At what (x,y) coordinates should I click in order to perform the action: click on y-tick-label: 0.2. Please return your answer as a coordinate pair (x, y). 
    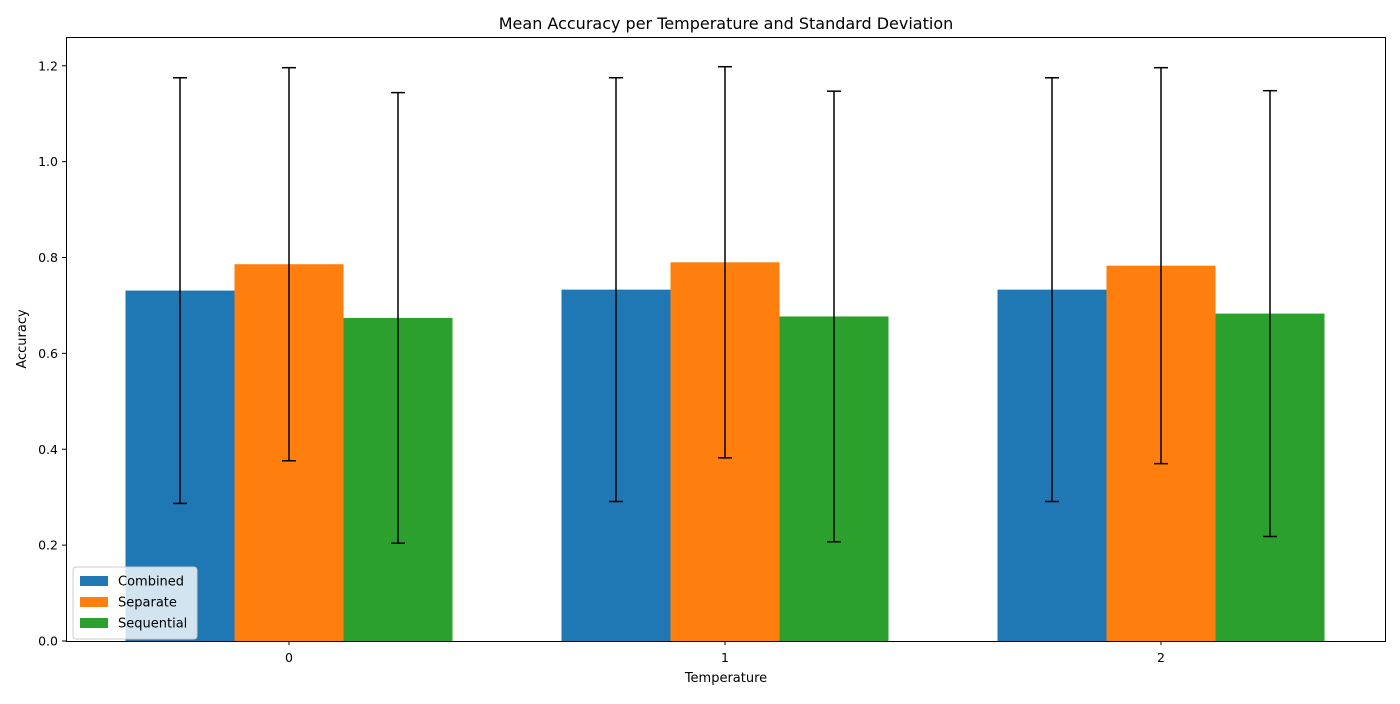
    Looking at the image, I should click on (48, 545).